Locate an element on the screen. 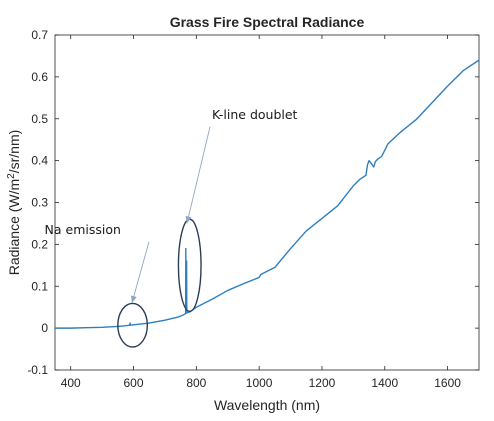 Image resolution: width=494 pixels, height=421 pixels. x-axis-label: Wavelength (nm) is located at coordinates (267, 405).